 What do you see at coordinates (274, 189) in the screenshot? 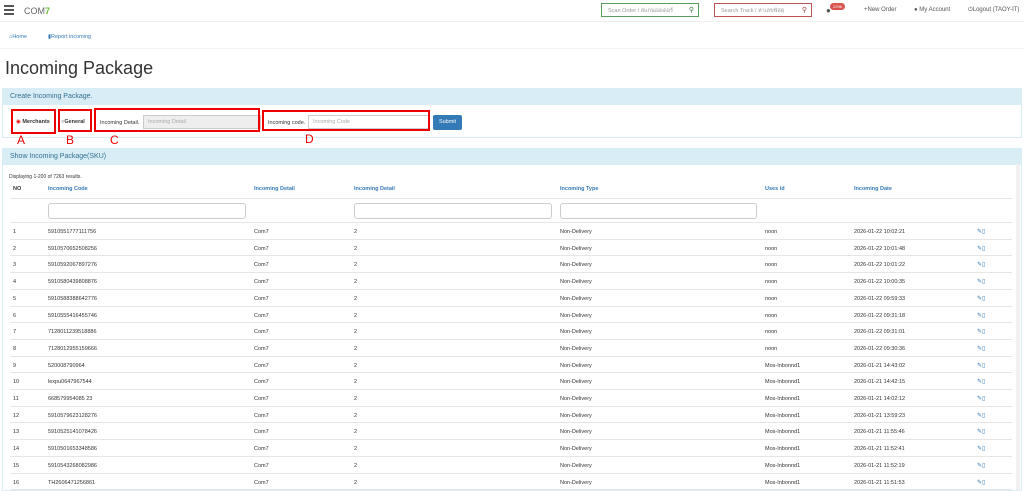
I see `column-header-incoming-detail: Incoming Detail` at bounding box center [274, 189].